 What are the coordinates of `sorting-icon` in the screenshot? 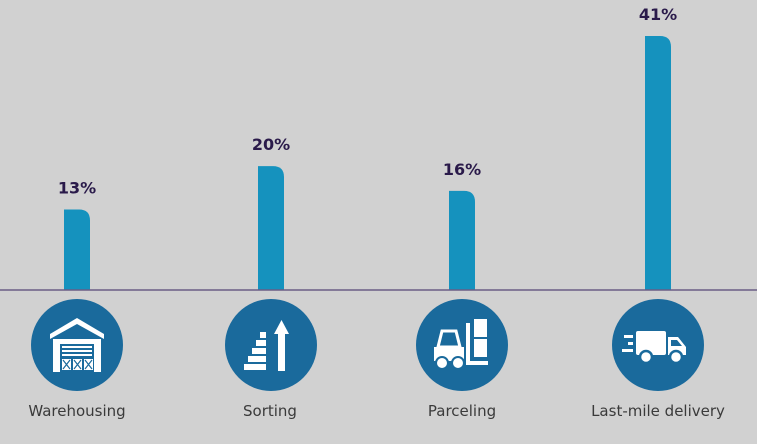 It's located at (271, 345).